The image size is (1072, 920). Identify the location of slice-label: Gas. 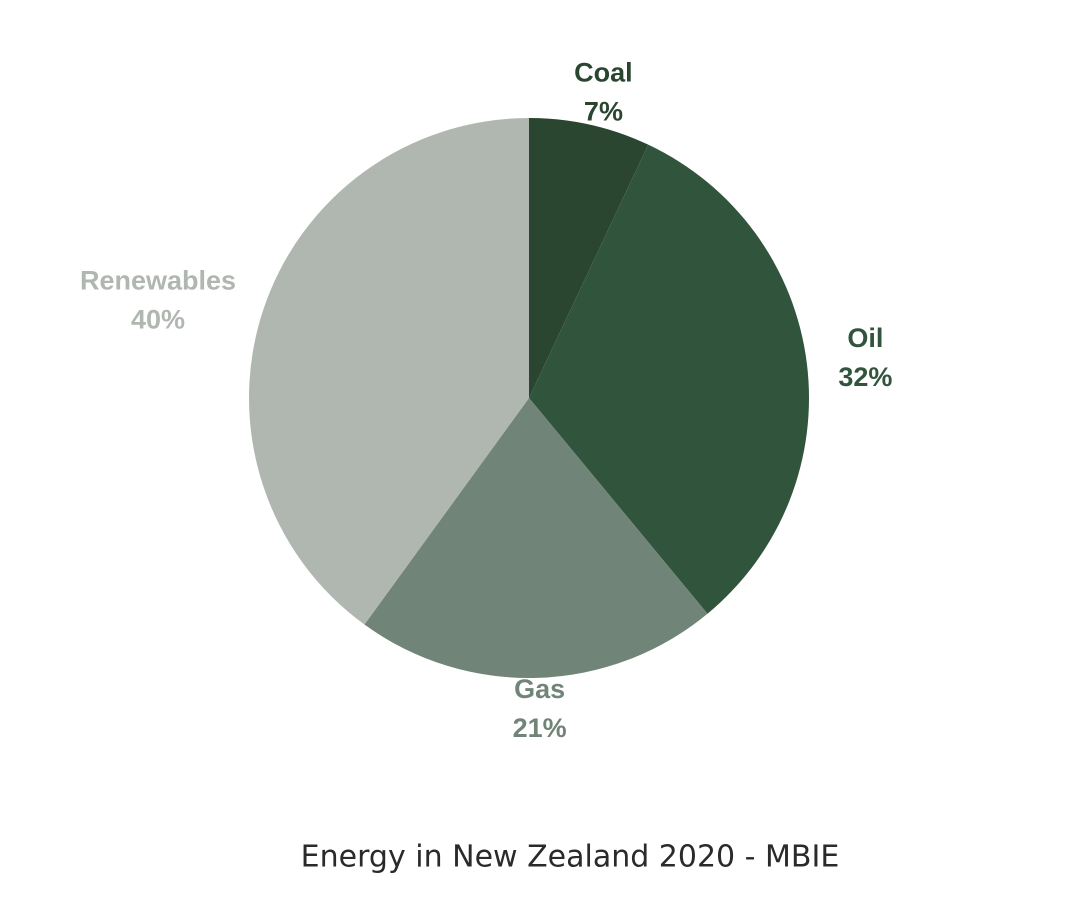
(539, 689).